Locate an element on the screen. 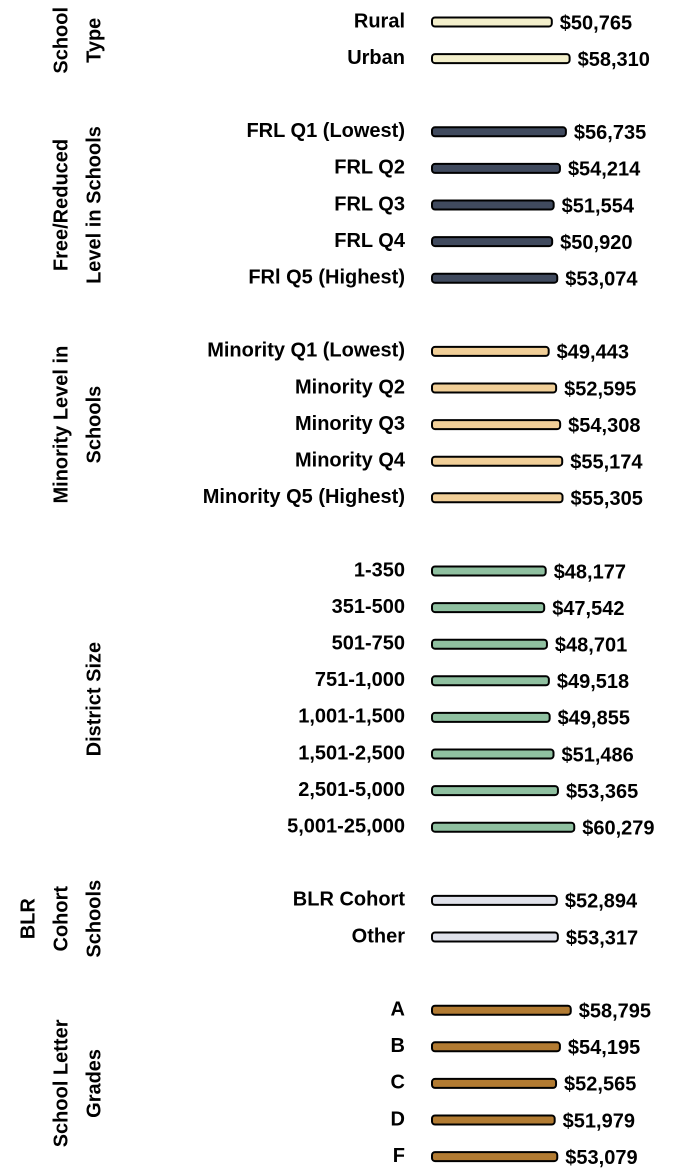  group-label: District Size is located at coordinates (94, 699).